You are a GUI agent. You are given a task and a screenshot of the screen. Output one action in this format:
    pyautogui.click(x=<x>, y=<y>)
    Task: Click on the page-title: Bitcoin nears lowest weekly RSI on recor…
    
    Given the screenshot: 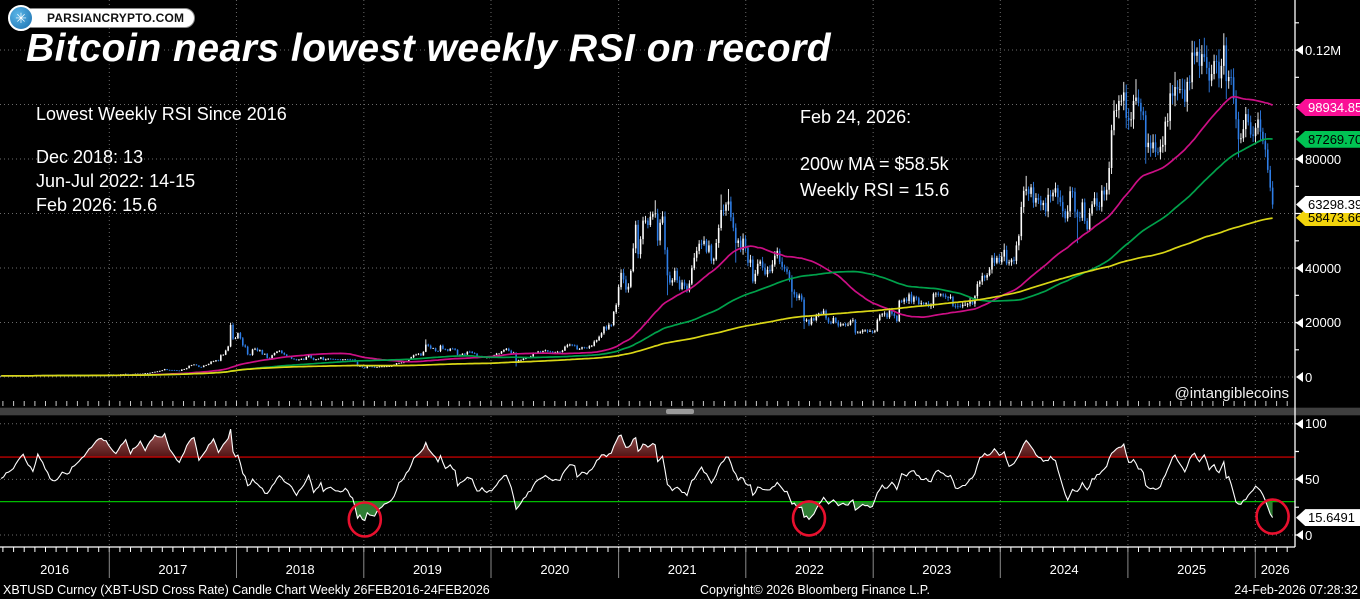 What is the action you would take?
    pyautogui.click(x=429, y=48)
    